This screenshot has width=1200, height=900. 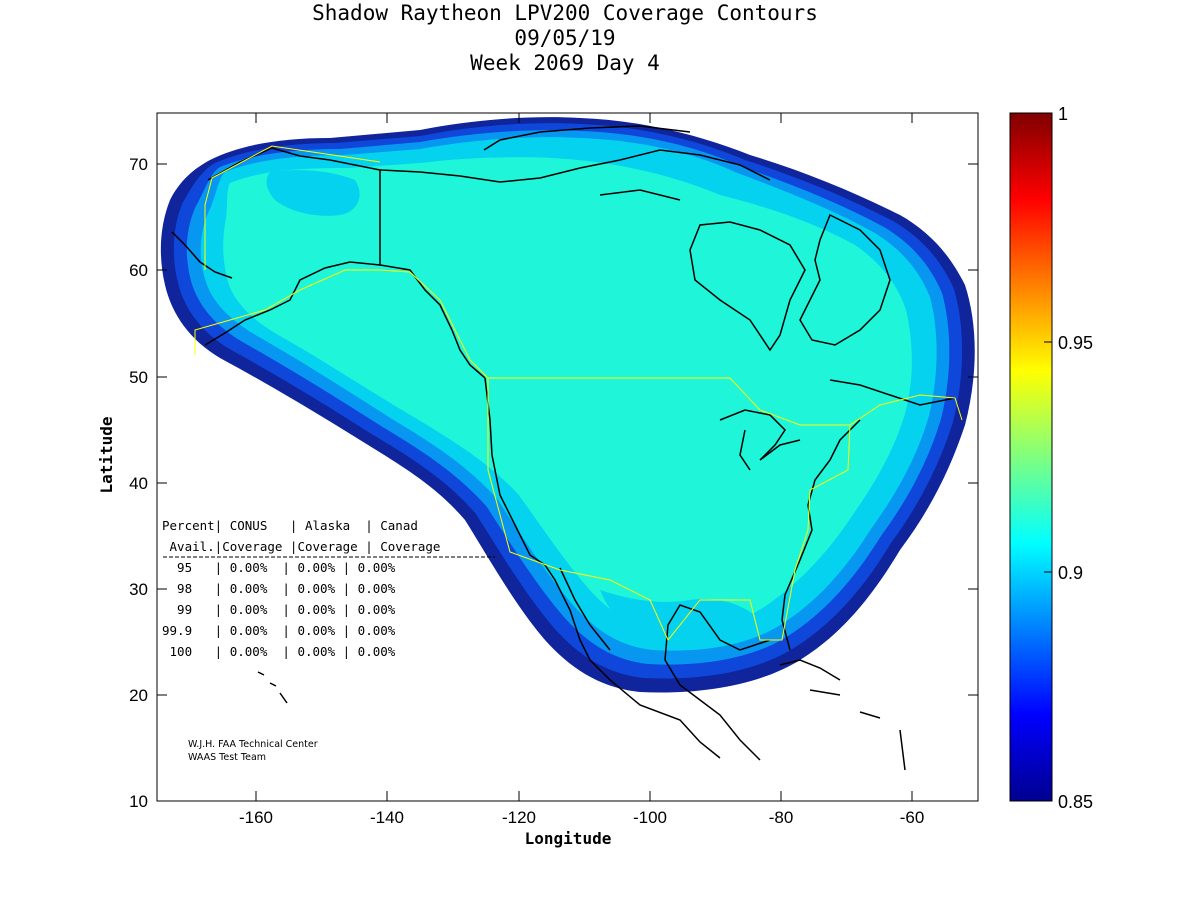 I want to click on great-lakes, so click(x=760, y=440).